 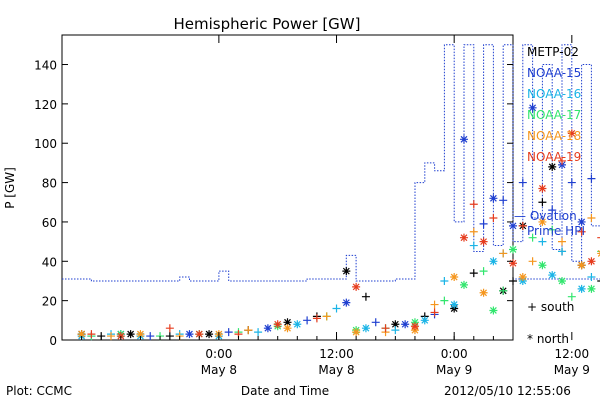 I want to click on legend-entry-noaa-17: NOAA-17, so click(x=554, y=115).